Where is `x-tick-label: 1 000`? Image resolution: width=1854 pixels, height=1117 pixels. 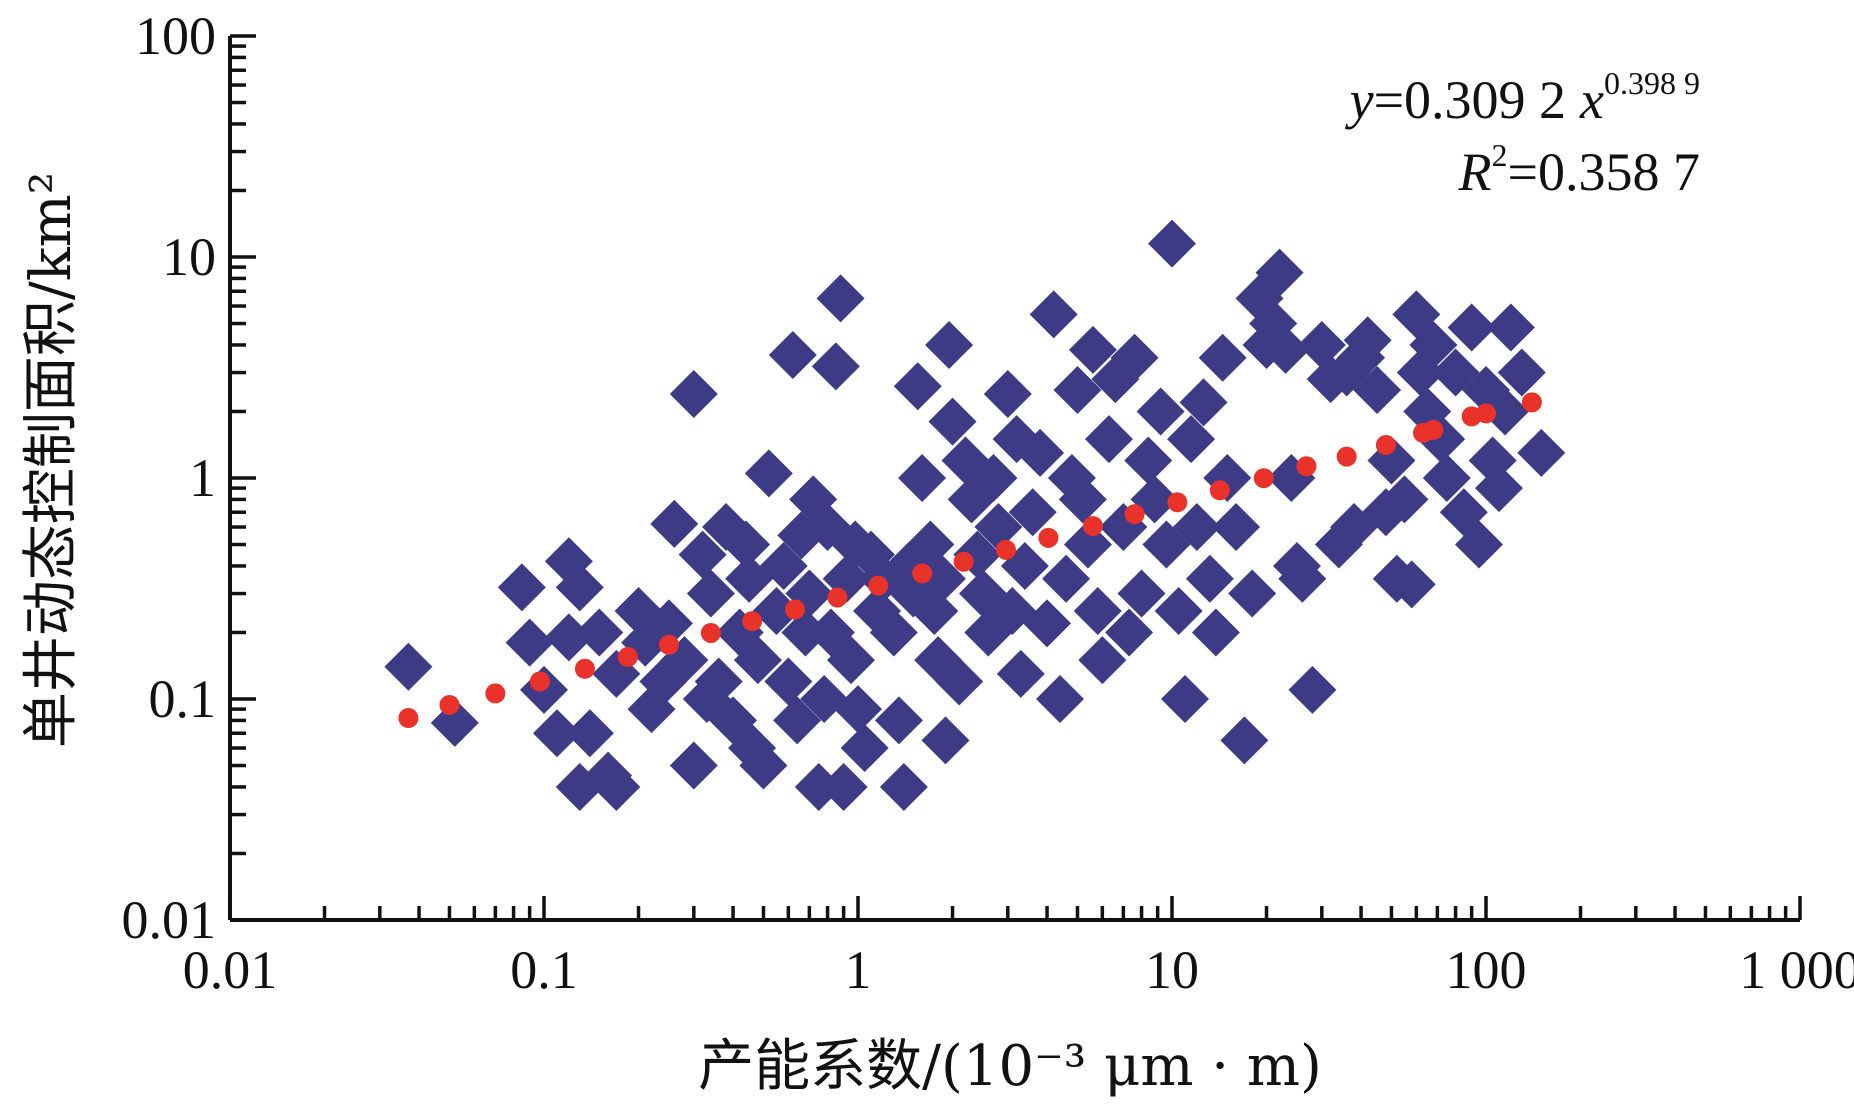 x-tick-label: 1 000 is located at coordinates (1796, 970).